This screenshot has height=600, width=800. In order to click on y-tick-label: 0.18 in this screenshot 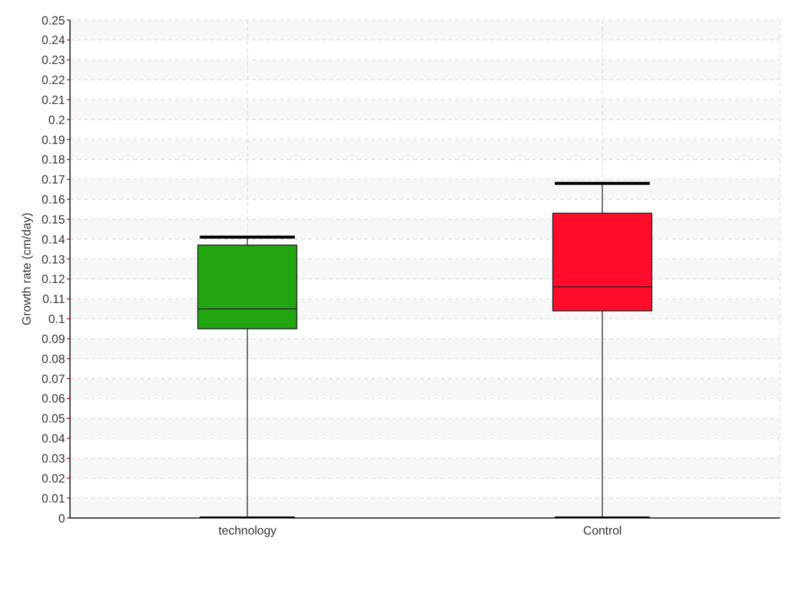, I will do `click(54, 159)`.